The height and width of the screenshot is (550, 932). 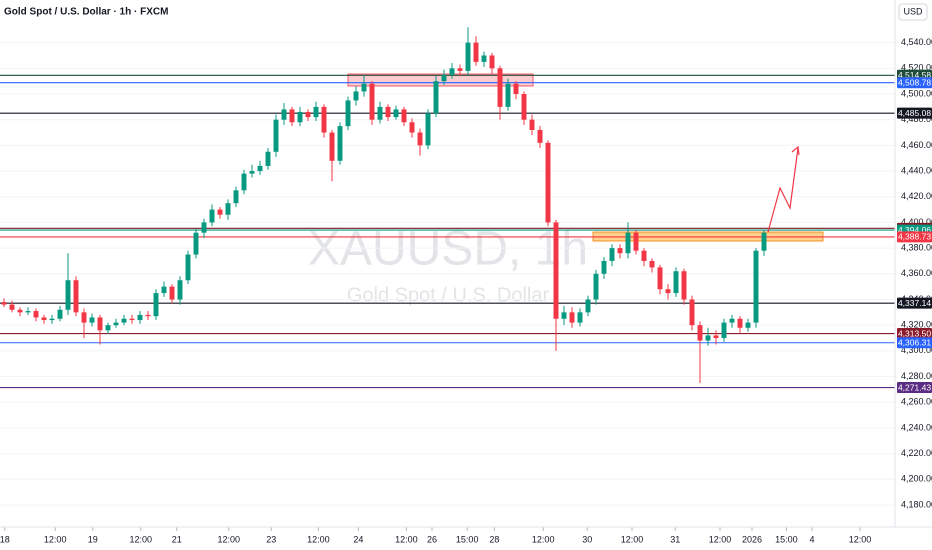 I want to click on y-tick-label: 4,420.00, so click(x=916, y=196).